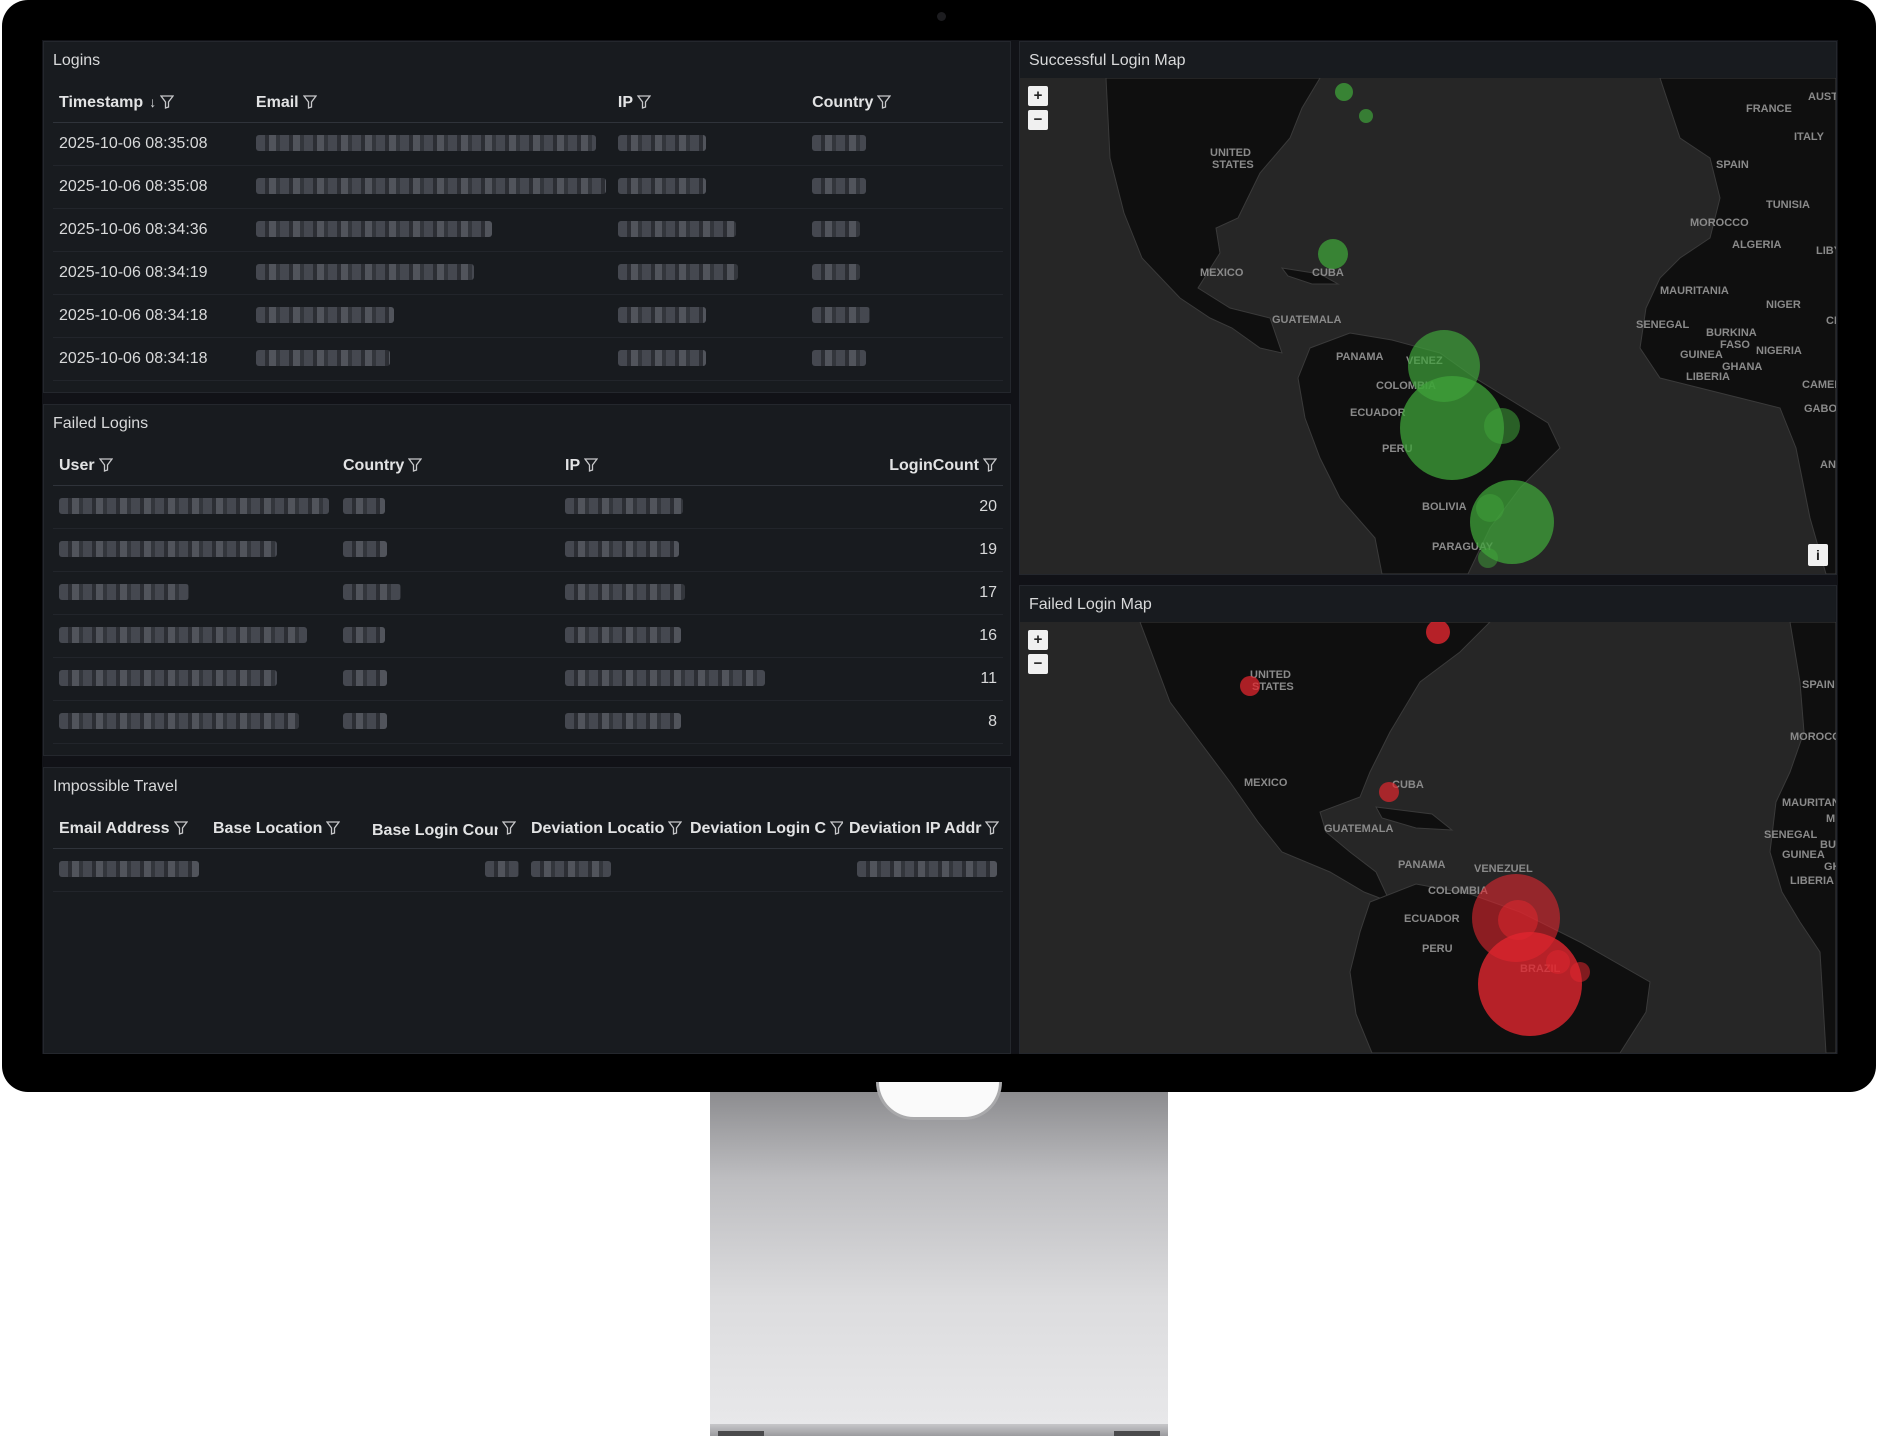 This screenshot has height=1442, width=1878. What do you see at coordinates (168, 549) in the screenshot?
I see `redacted-user` at bounding box center [168, 549].